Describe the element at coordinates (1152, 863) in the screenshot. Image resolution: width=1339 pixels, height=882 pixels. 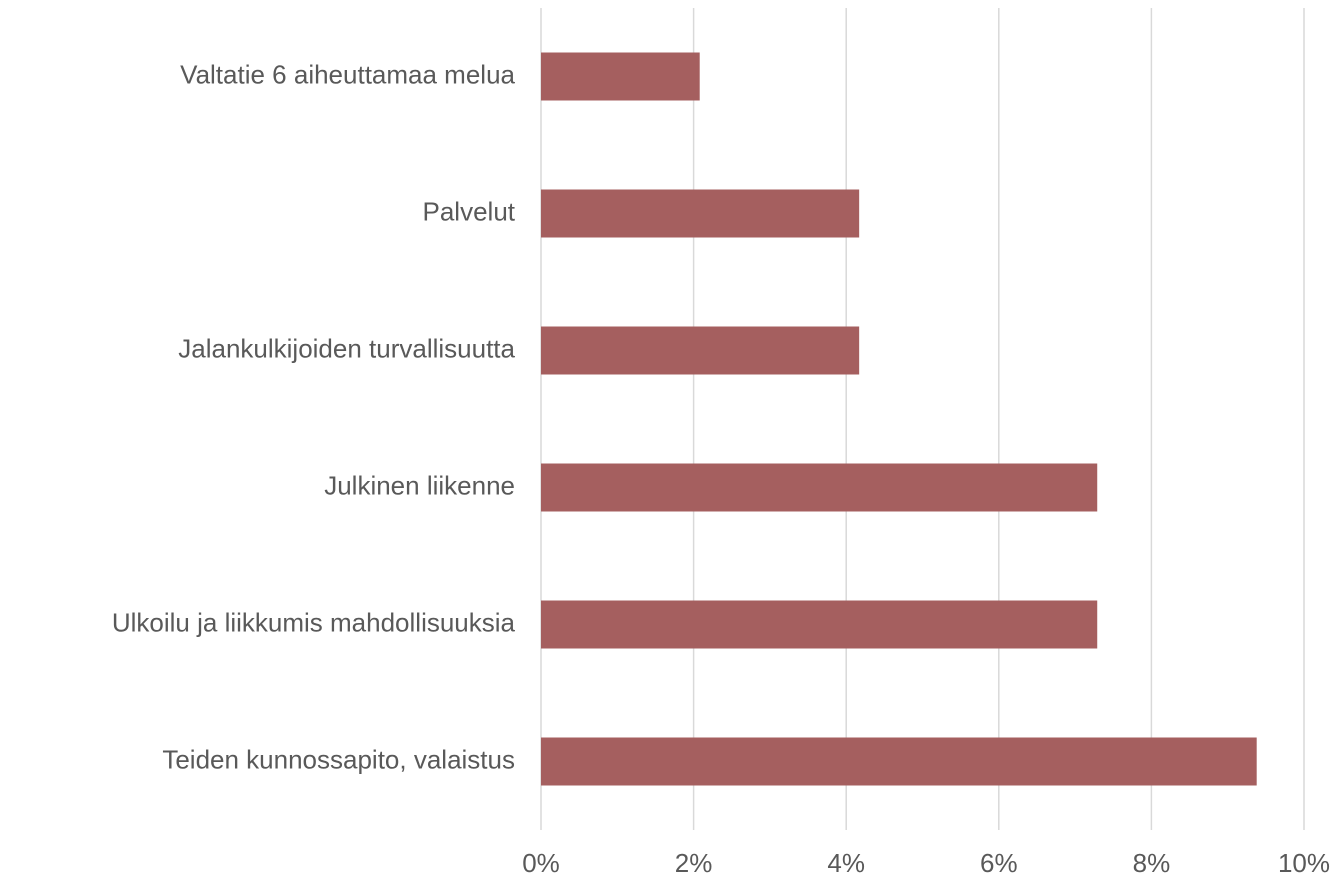
I see `x-tick-label: 8%` at that location.